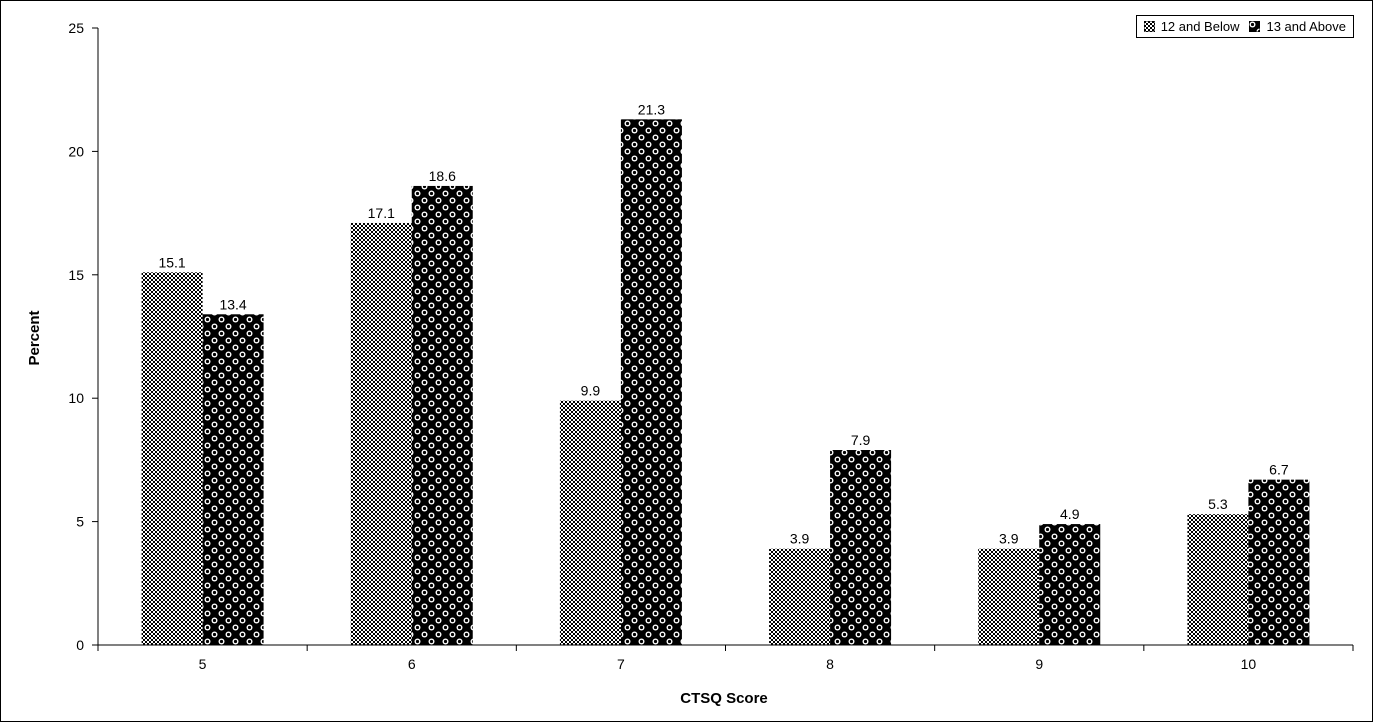 The width and height of the screenshot is (1373, 723). What do you see at coordinates (203, 664) in the screenshot?
I see `x-tick-label-5: 5` at bounding box center [203, 664].